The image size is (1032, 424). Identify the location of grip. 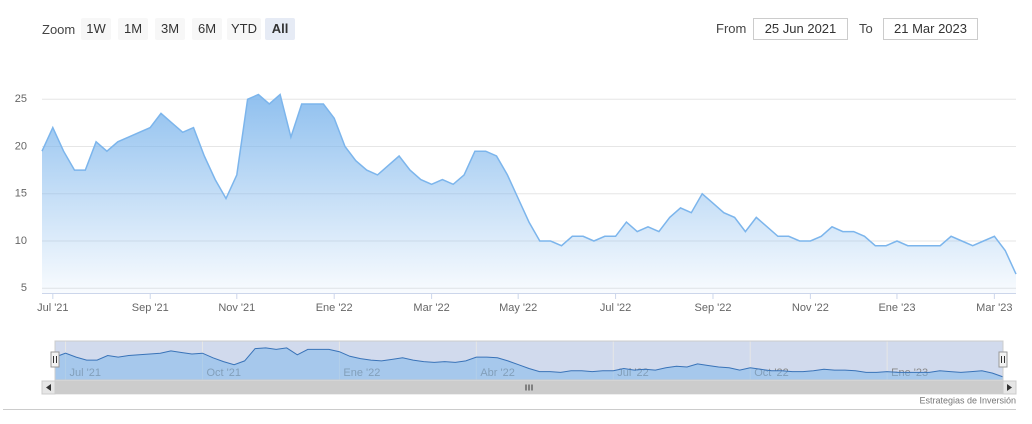
(529, 387).